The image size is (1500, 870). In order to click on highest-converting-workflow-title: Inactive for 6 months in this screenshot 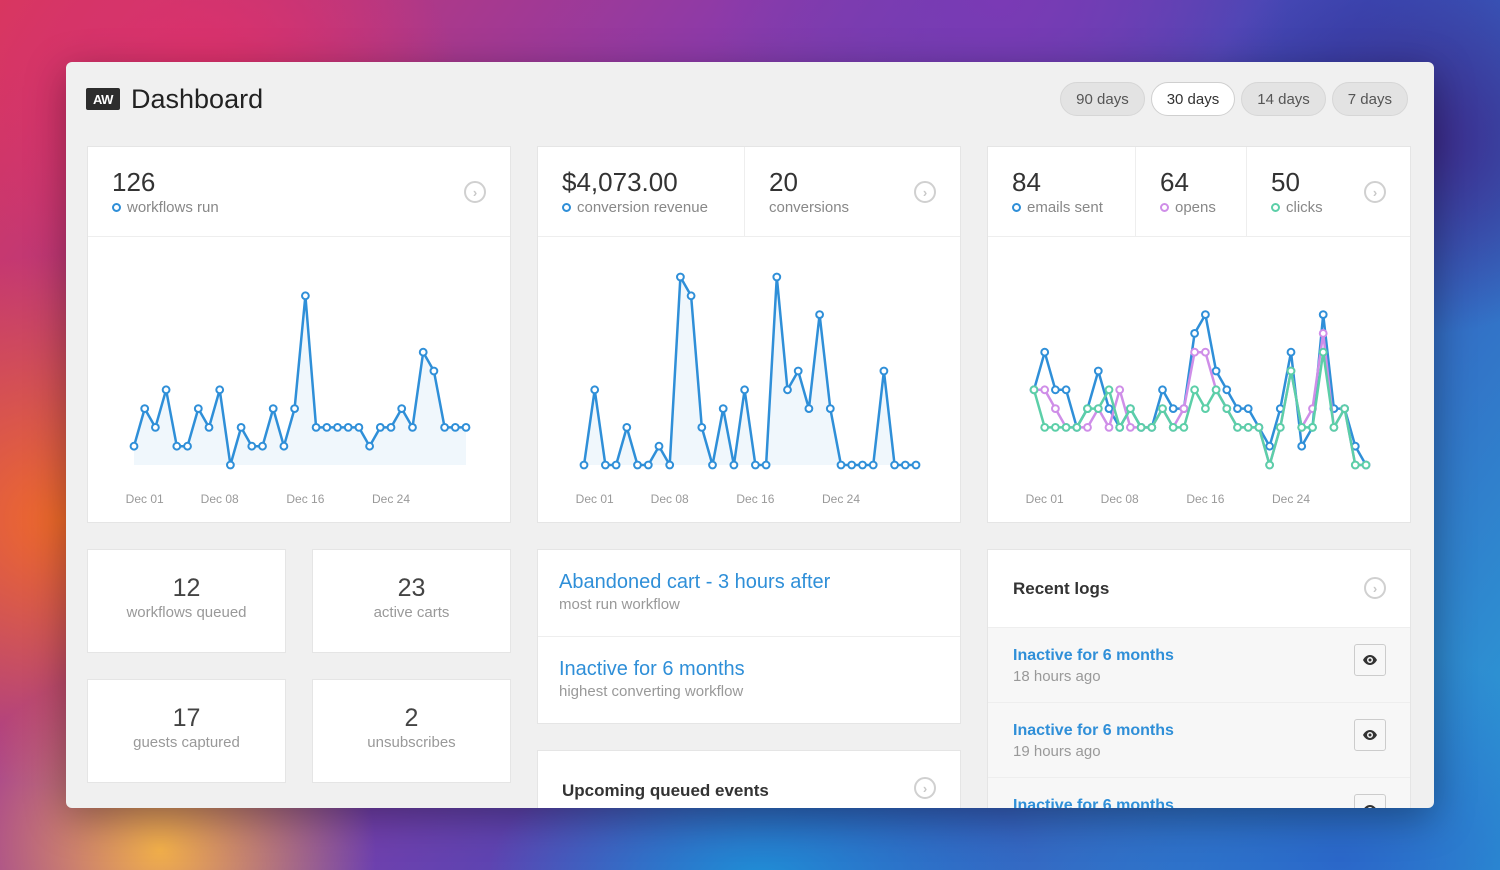, I will do `click(652, 669)`.